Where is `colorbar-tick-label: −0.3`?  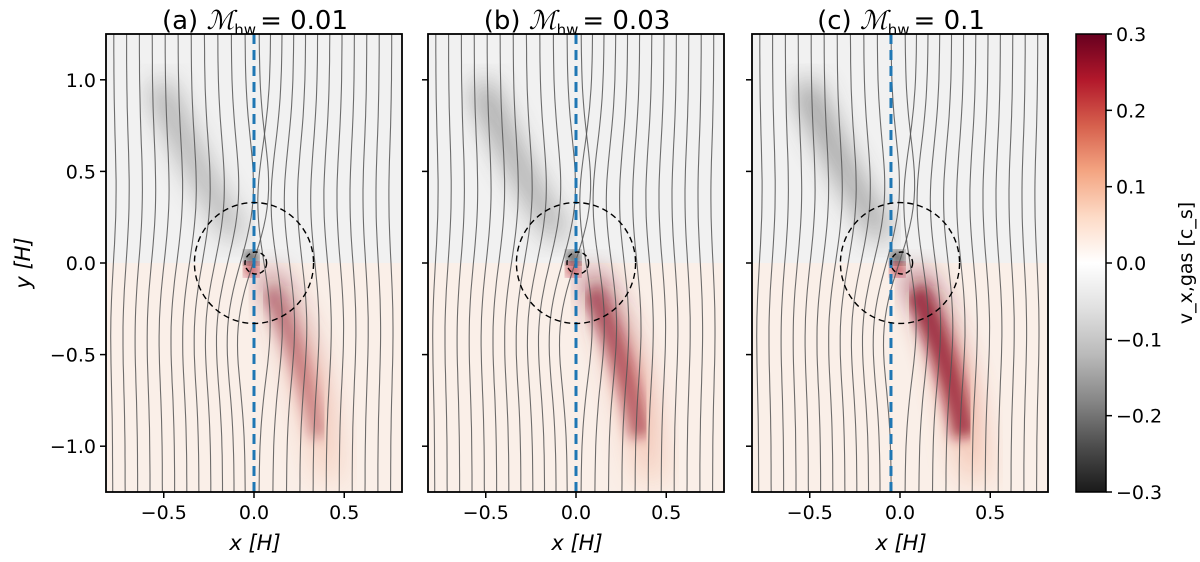
colorbar-tick-label: −0.3 is located at coordinates (1139, 493).